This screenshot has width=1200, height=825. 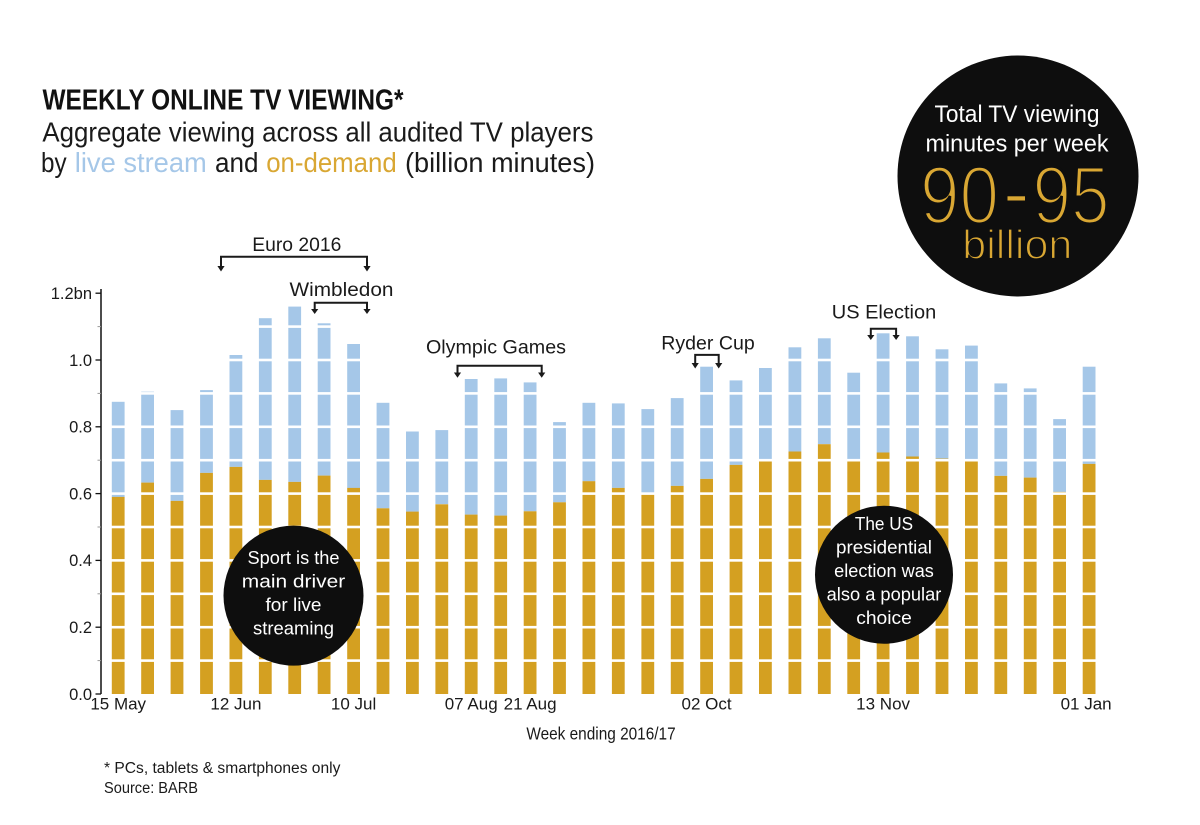 I want to click on svg-text: 12 Jun, so click(x=235, y=704).